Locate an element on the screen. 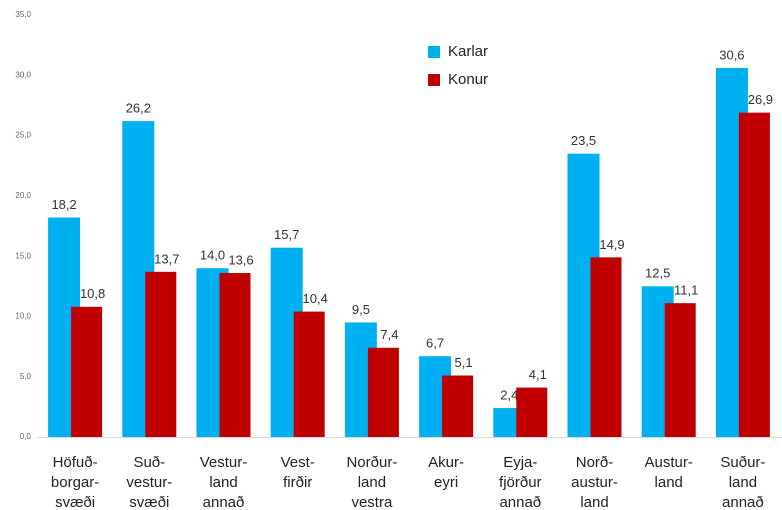  y-tick-label: 15,0 is located at coordinates (23, 255).